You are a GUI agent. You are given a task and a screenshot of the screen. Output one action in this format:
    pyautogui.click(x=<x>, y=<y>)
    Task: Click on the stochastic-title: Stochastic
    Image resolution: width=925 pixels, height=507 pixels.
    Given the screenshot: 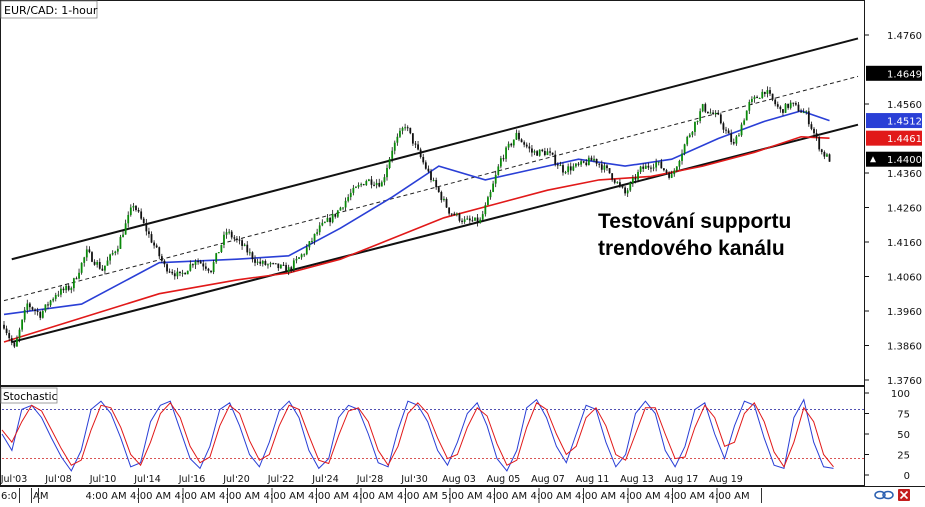 What is the action you would take?
    pyautogui.click(x=30, y=397)
    